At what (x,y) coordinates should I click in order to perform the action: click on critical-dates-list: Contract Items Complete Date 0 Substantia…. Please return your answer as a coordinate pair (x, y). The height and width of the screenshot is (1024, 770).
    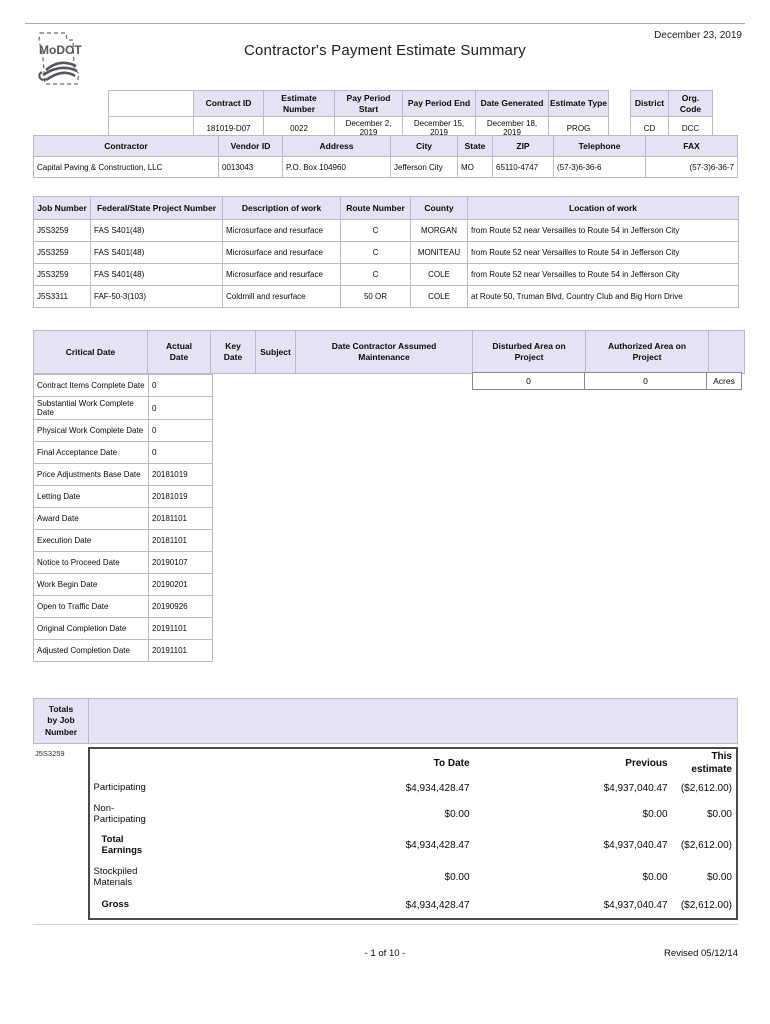
    Looking at the image, I should click on (123, 518).